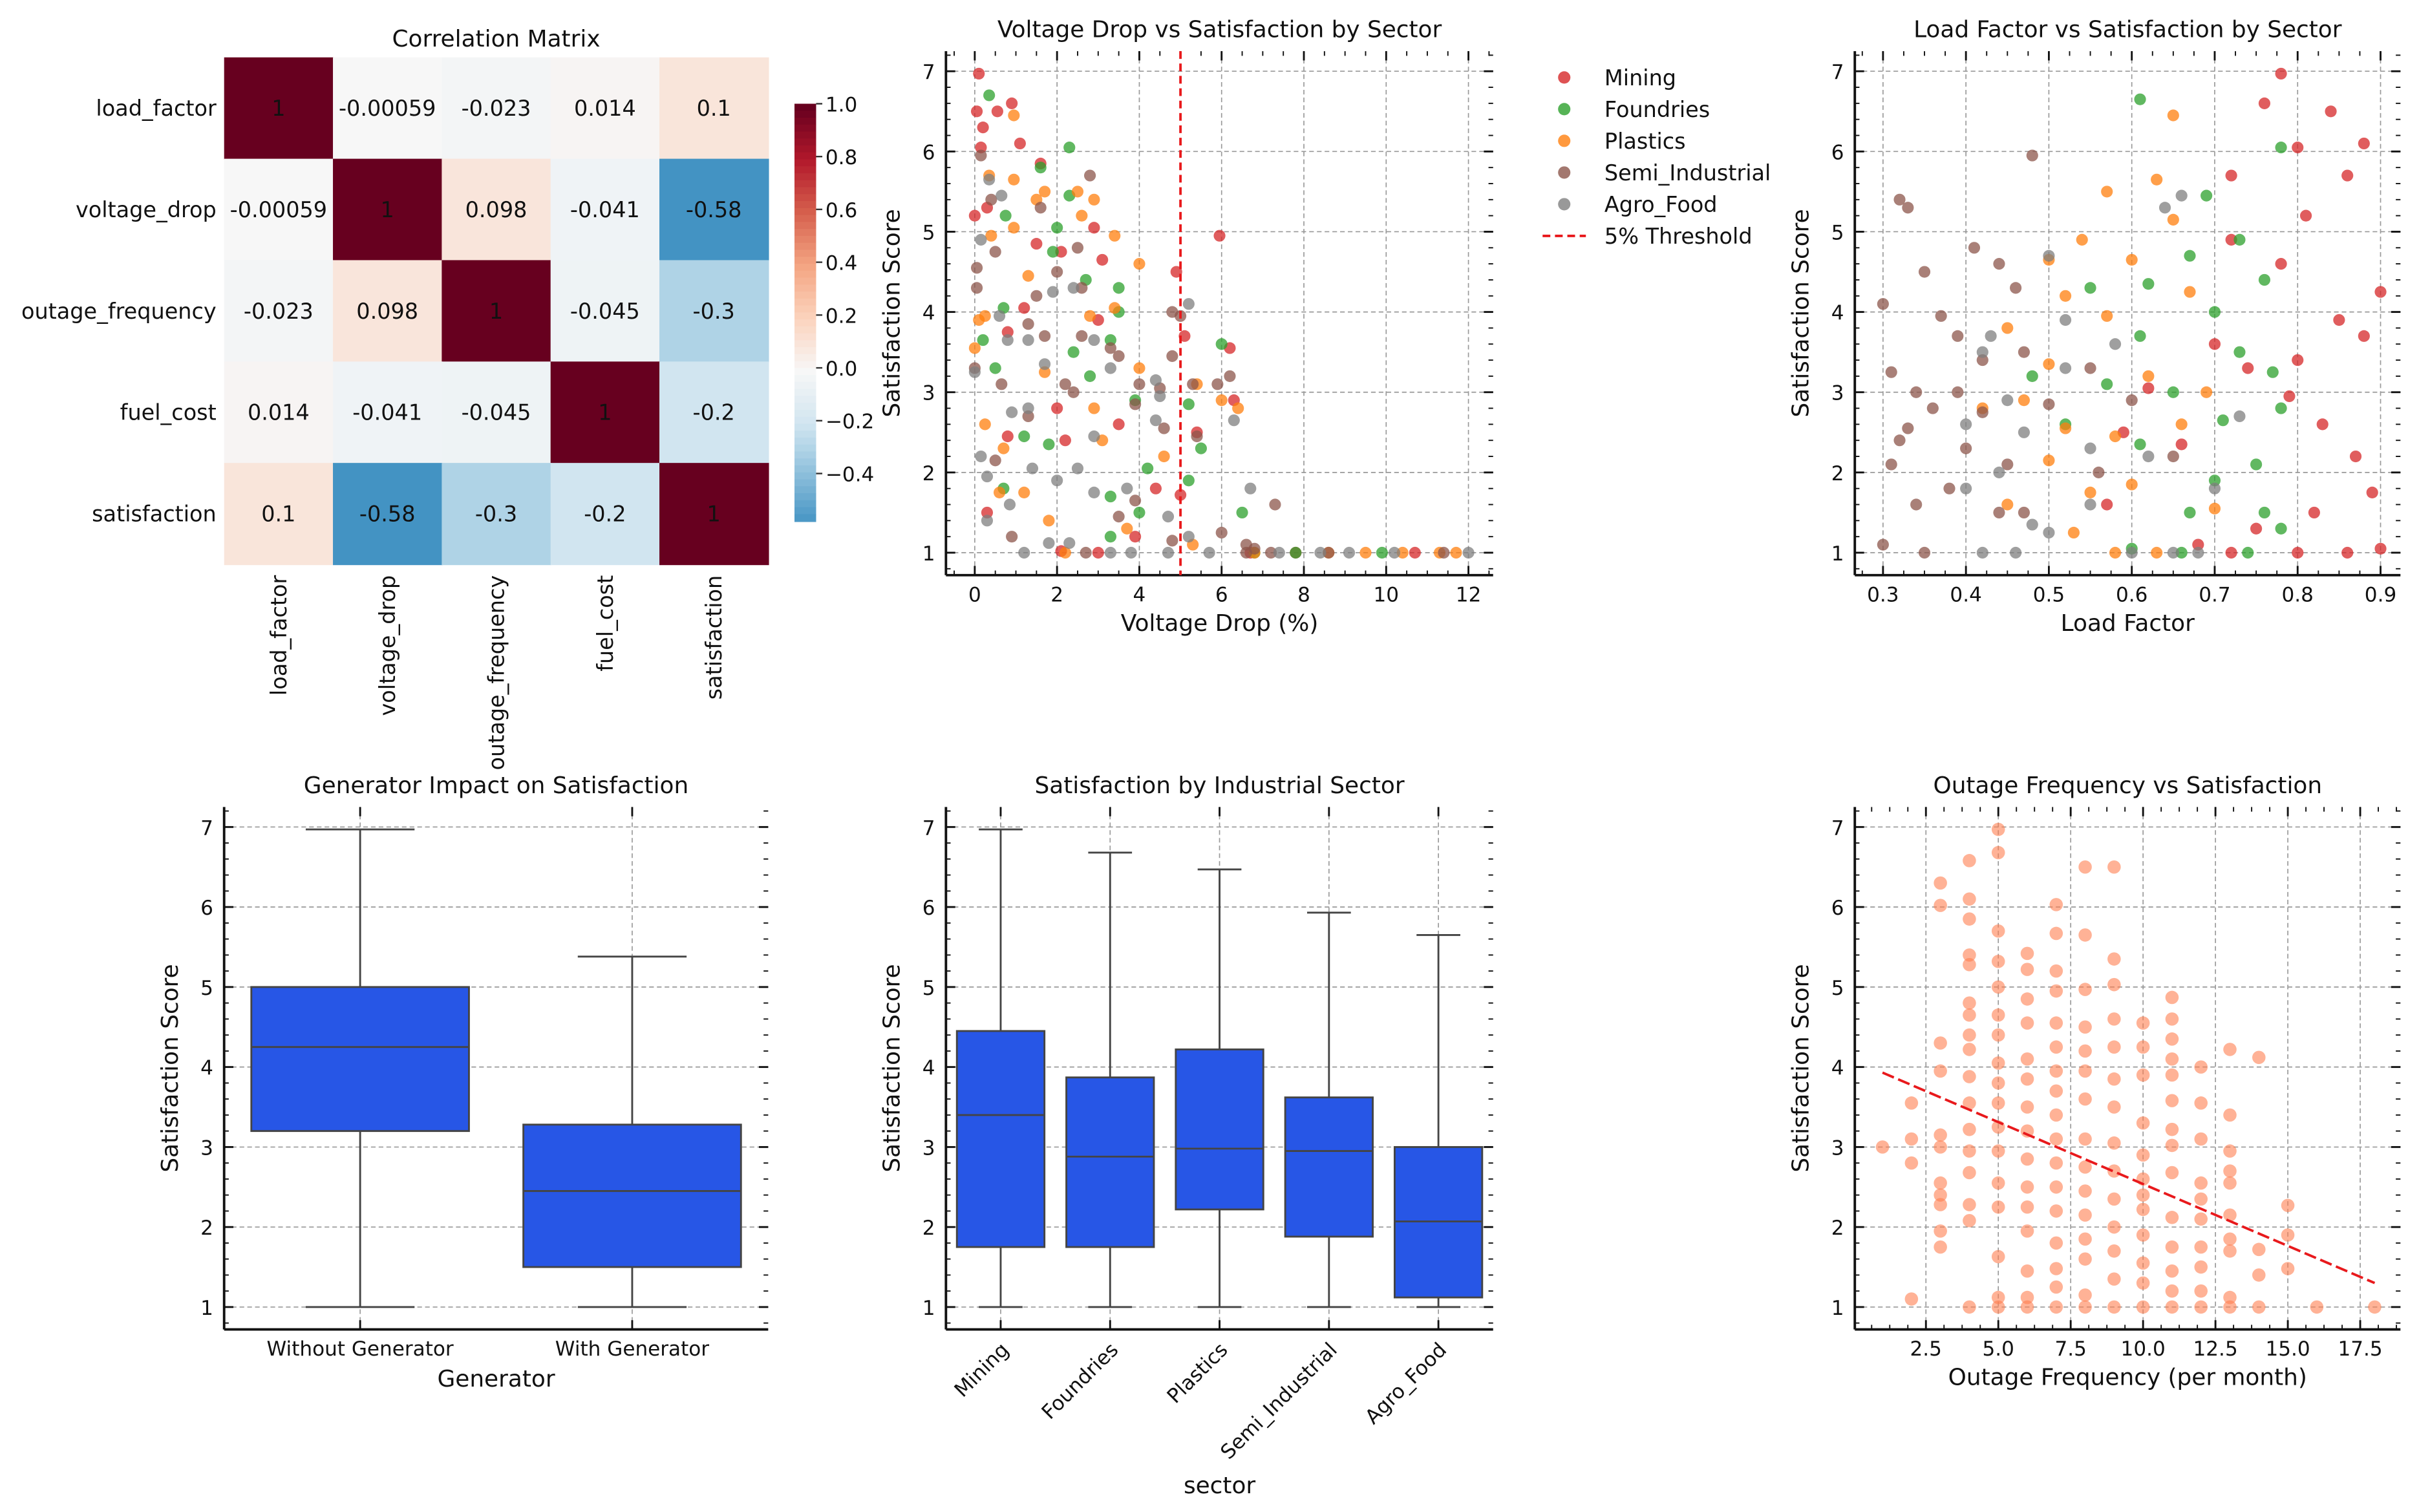 The height and width of the screenshot is (1512, 2419). Describe the element at coordinates (157, 108) in the screenshot. I see `heatmap-row-label: load_factor` at that location.